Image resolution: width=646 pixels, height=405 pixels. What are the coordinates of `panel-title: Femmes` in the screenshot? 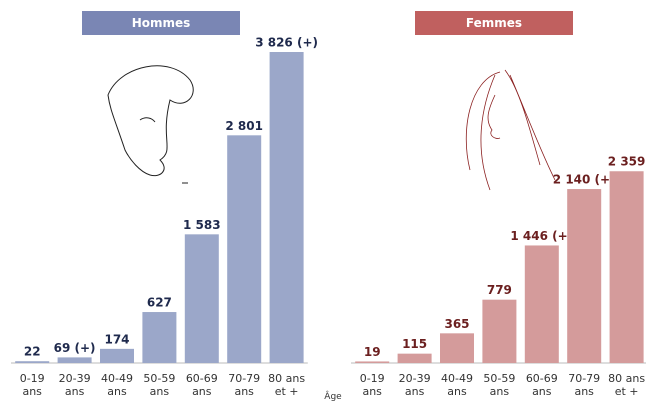 It's located at (494, 23).